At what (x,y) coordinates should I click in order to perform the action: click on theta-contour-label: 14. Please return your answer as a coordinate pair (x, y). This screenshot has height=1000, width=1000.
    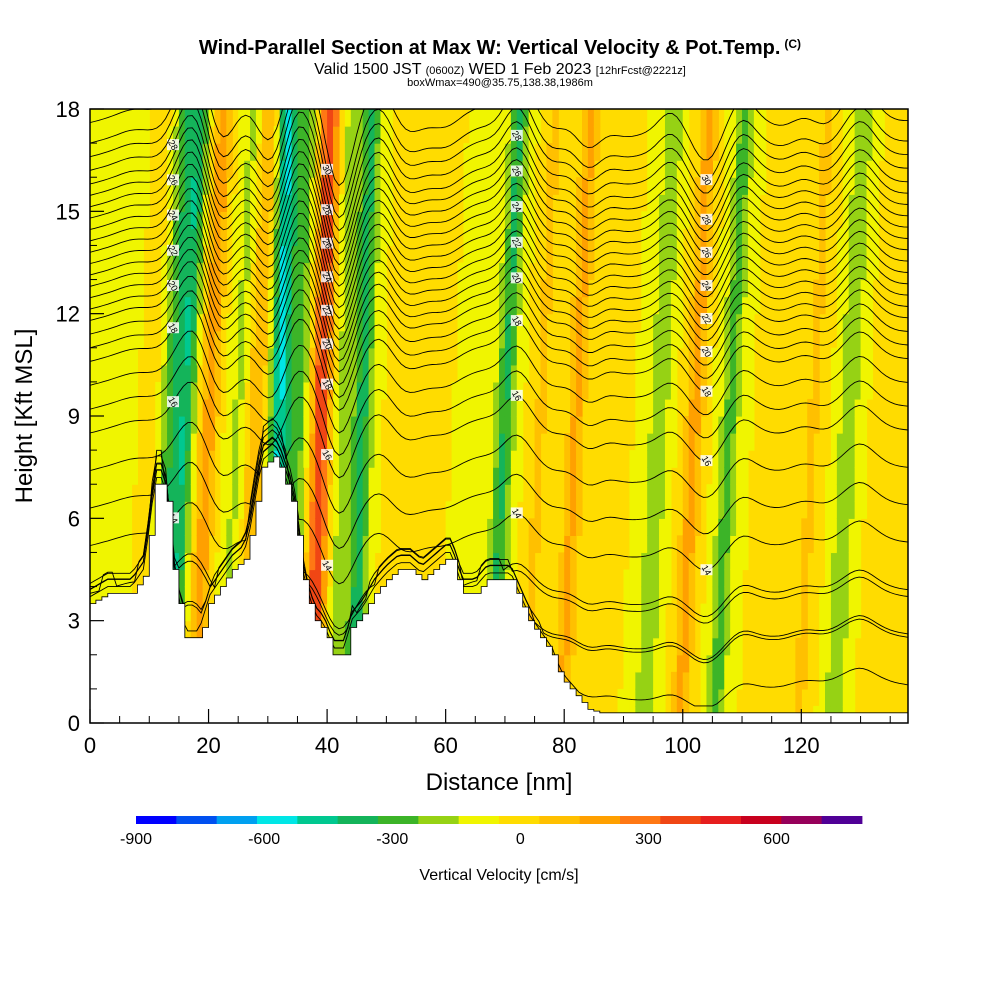
    Looking at the image, I should click on (517, 514).